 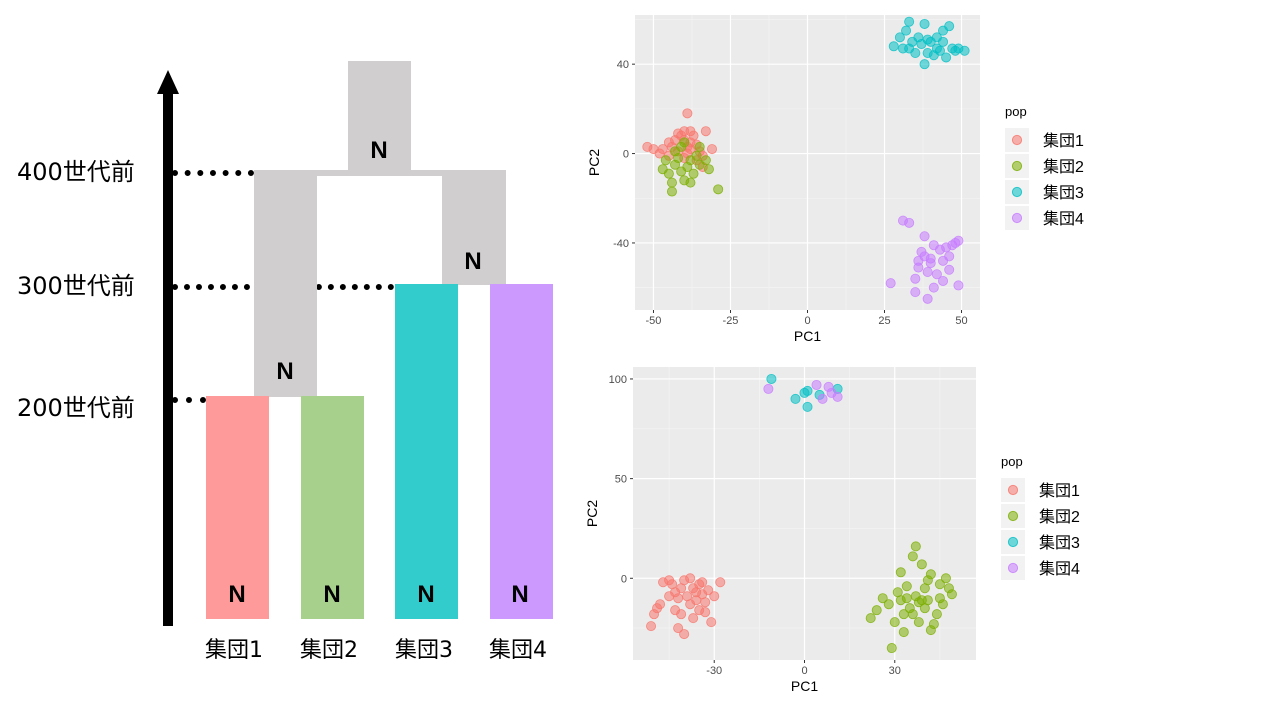 I want to click on ancestor-12-block, so click(x=285, y=283).